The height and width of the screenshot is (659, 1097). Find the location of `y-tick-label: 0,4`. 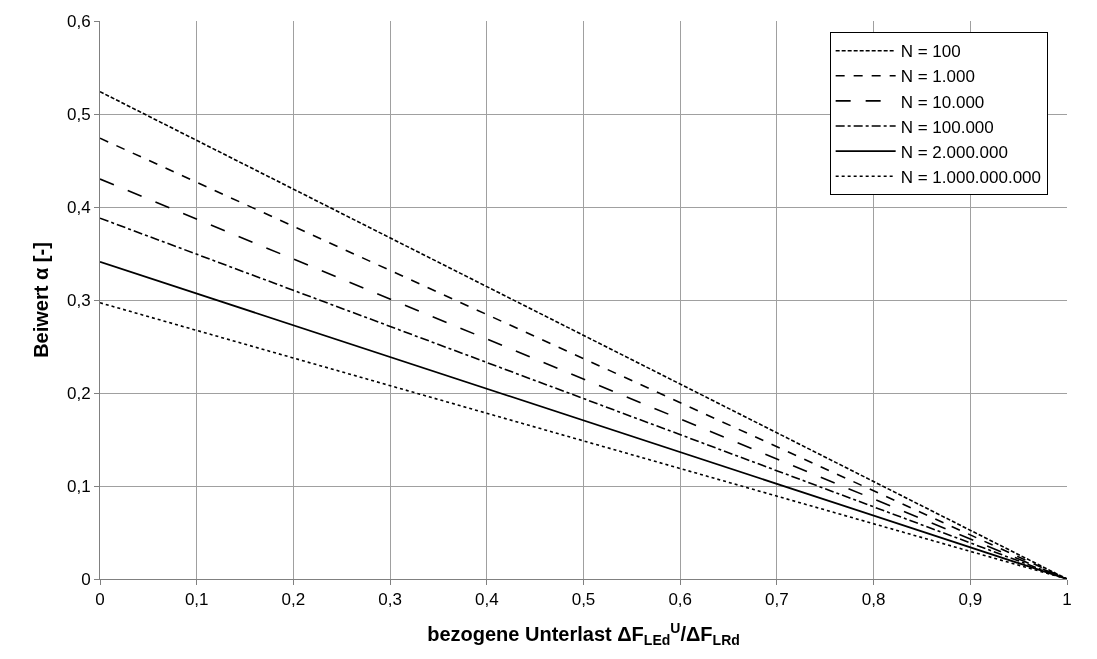

y-tick-label: 0,4 is located at coordinates (78, 207).